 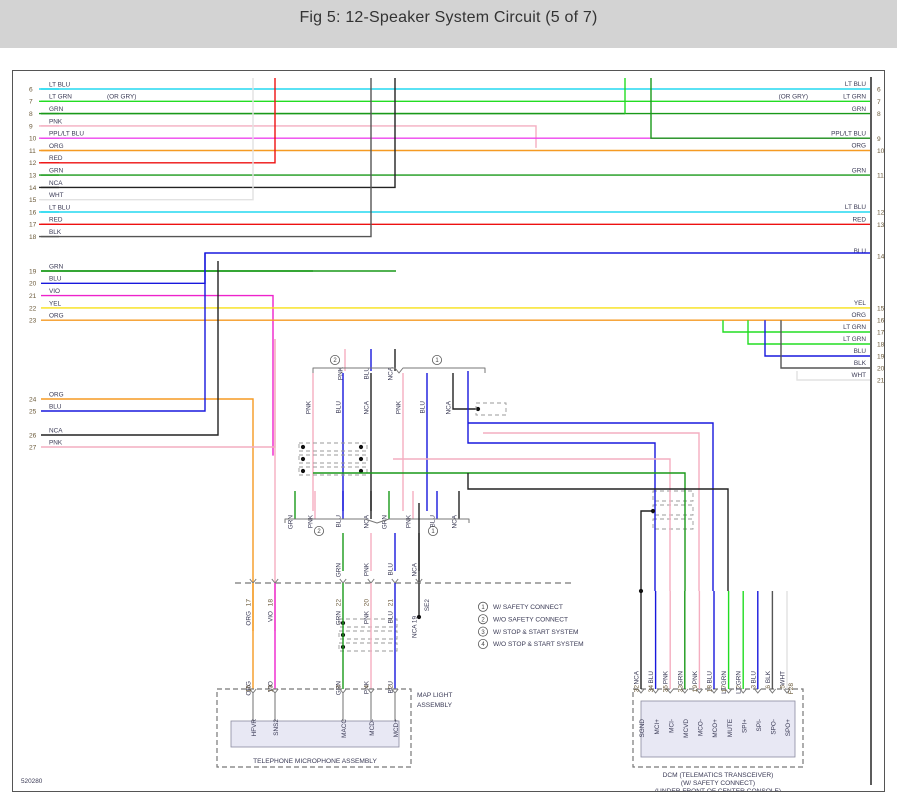 I want to click on left-wire-label-23: ORG, so click(x=56, y=316).